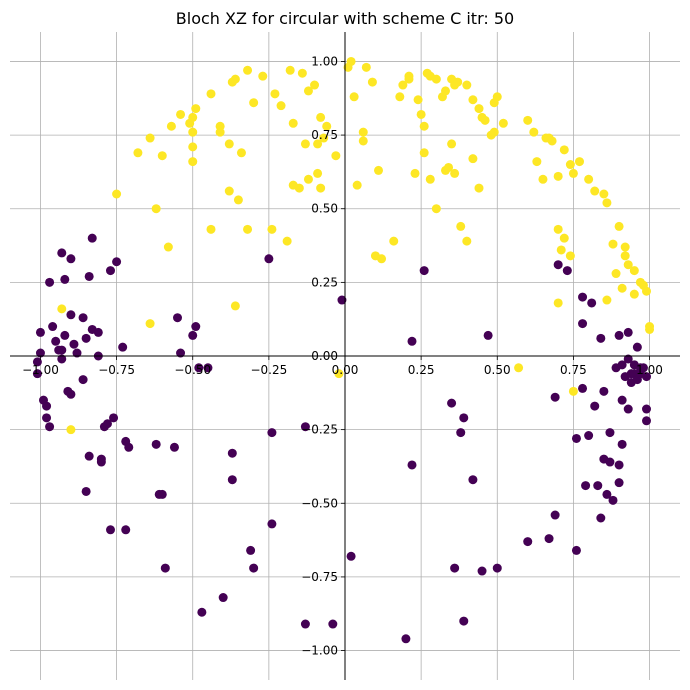  Describe the element at coordinates (324, 356) in the screenshot. I see `y-tick-label: 0.00` at that location.